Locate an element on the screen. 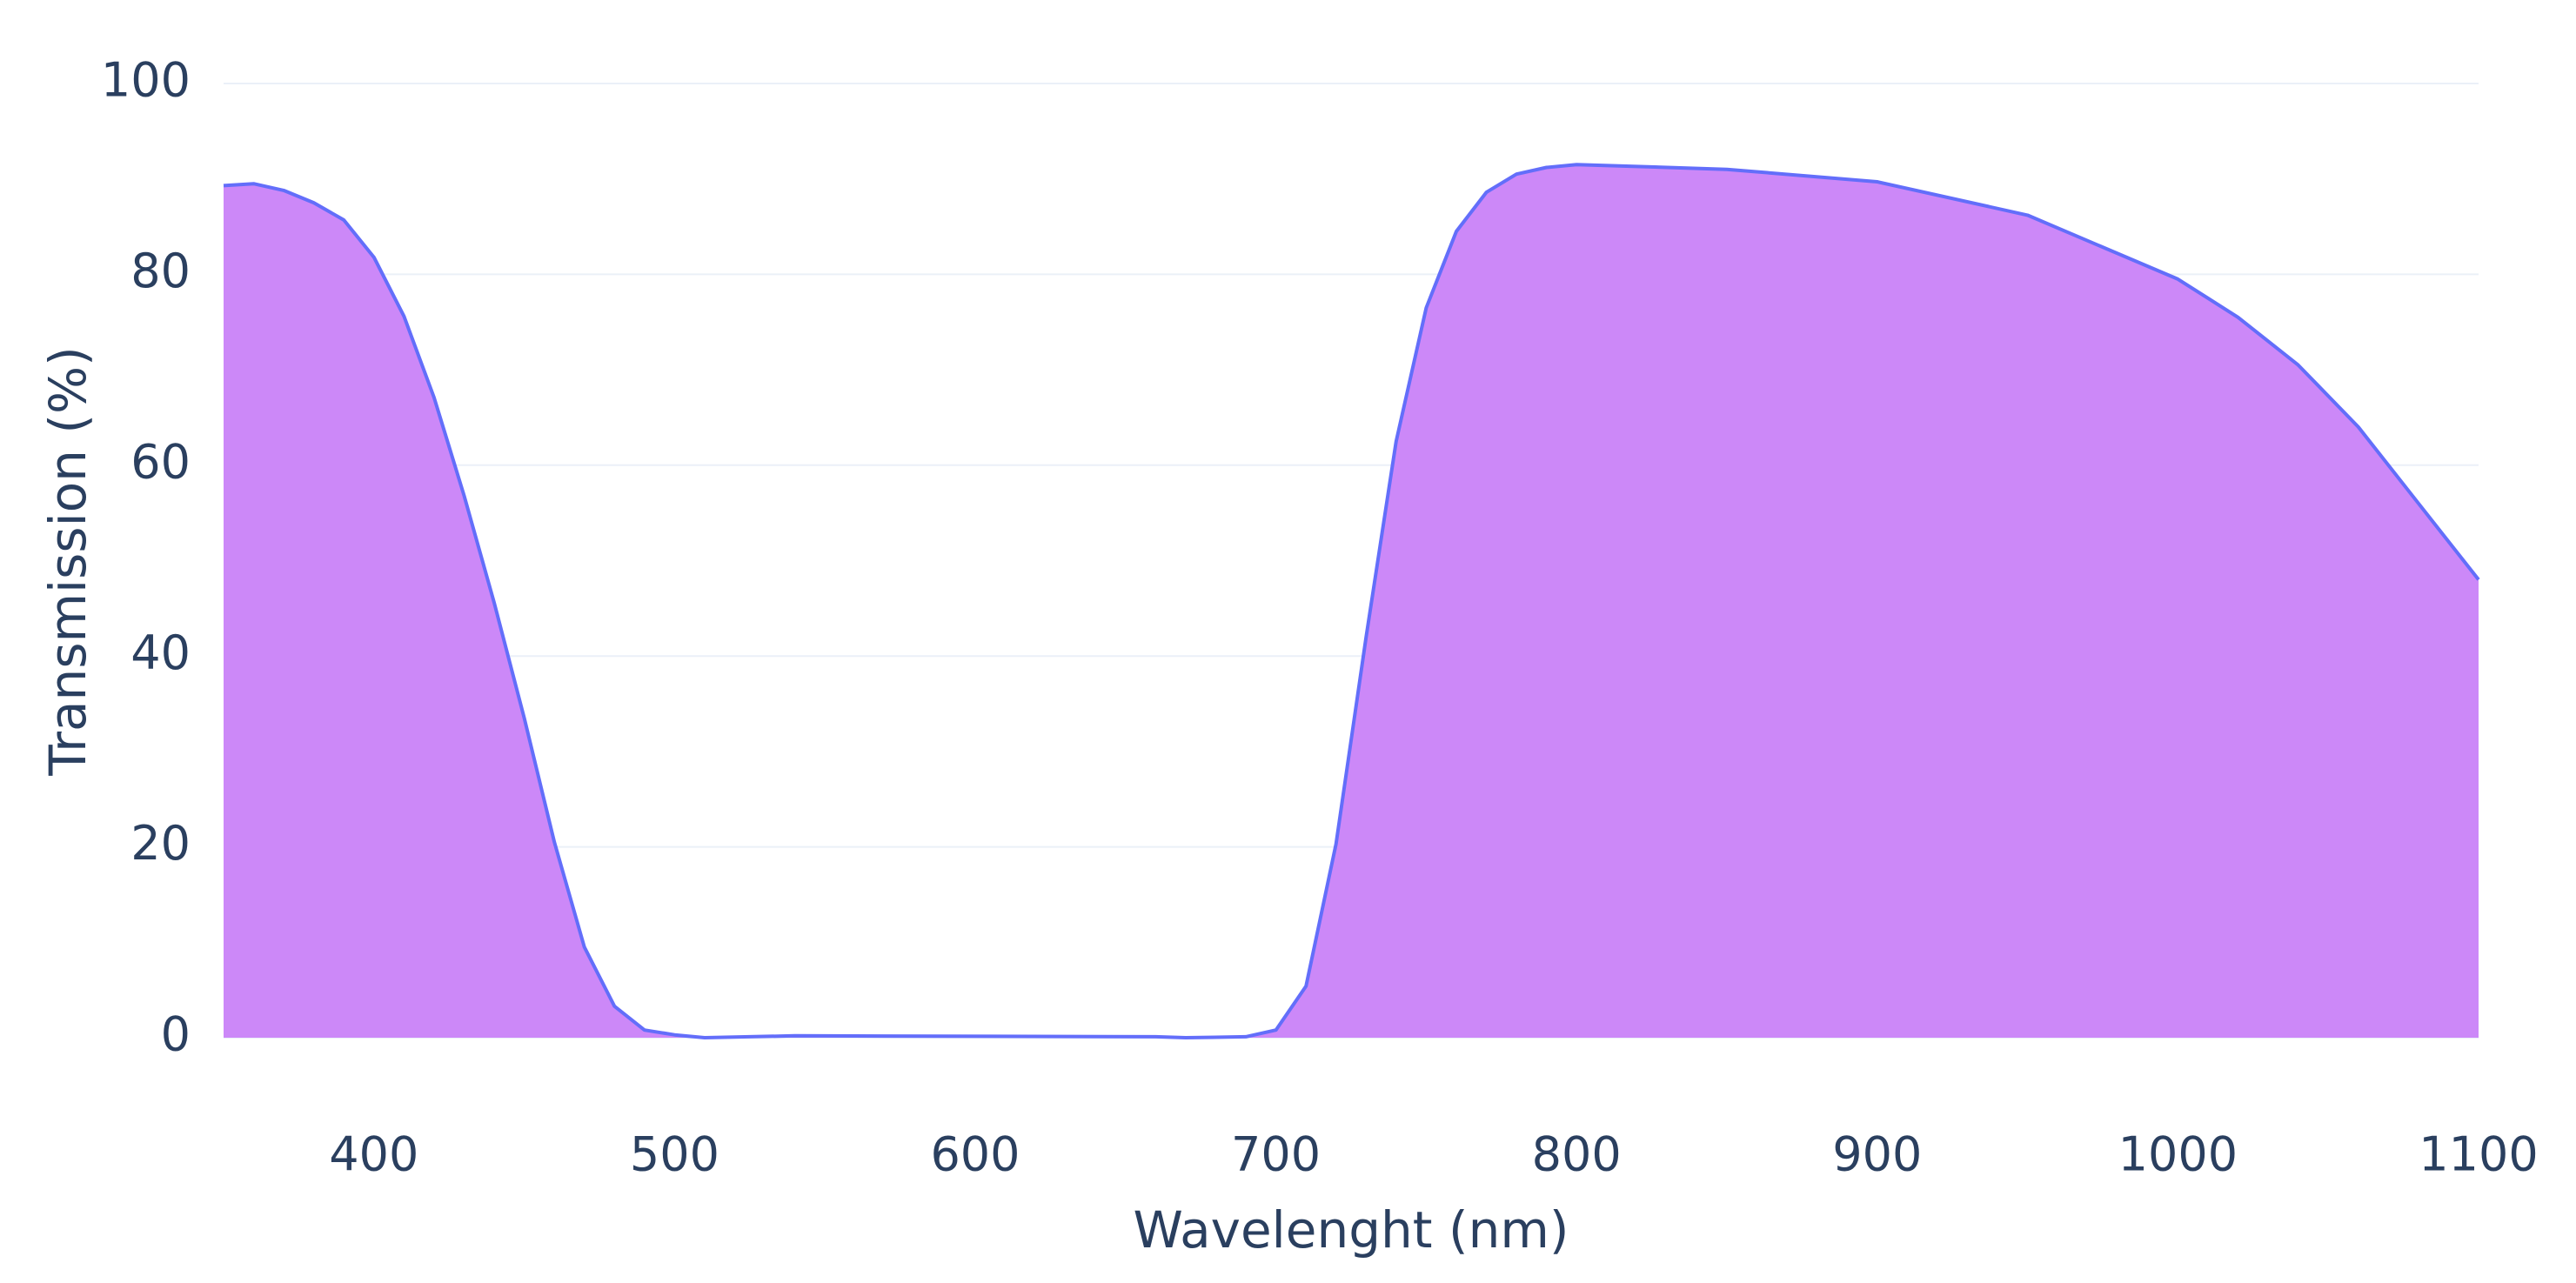 The height and width of the screenshot is (1283, 2576). x-axis-title: Wavelenght (nm) is located at coordinates (1351, 1230).